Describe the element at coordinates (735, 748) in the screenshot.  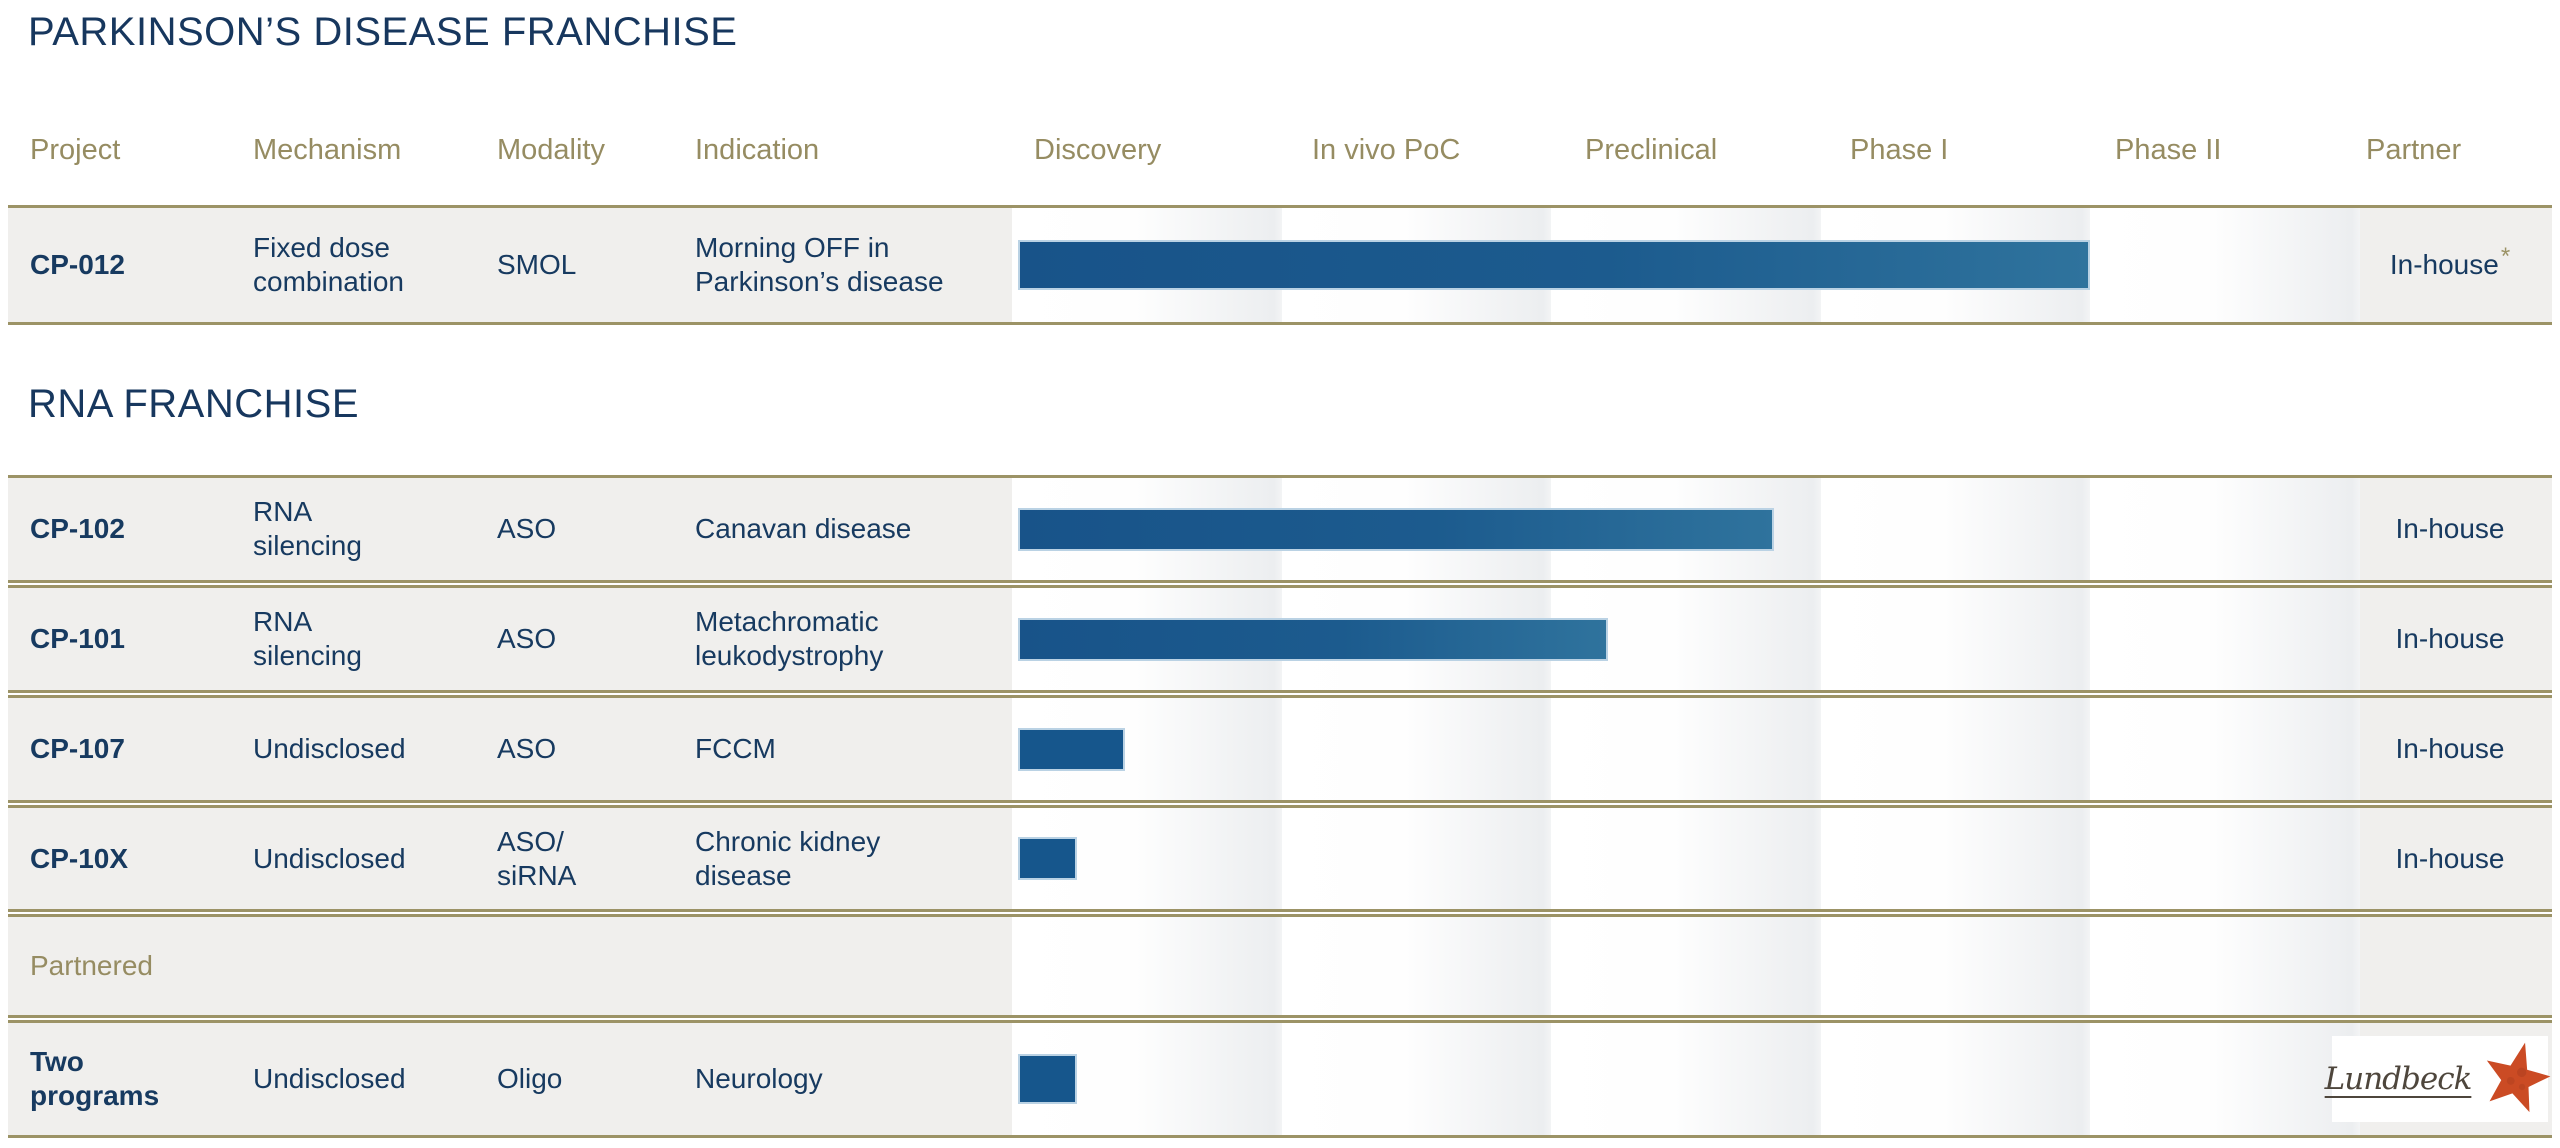
I see `indication-cell: FCCM` at that location.